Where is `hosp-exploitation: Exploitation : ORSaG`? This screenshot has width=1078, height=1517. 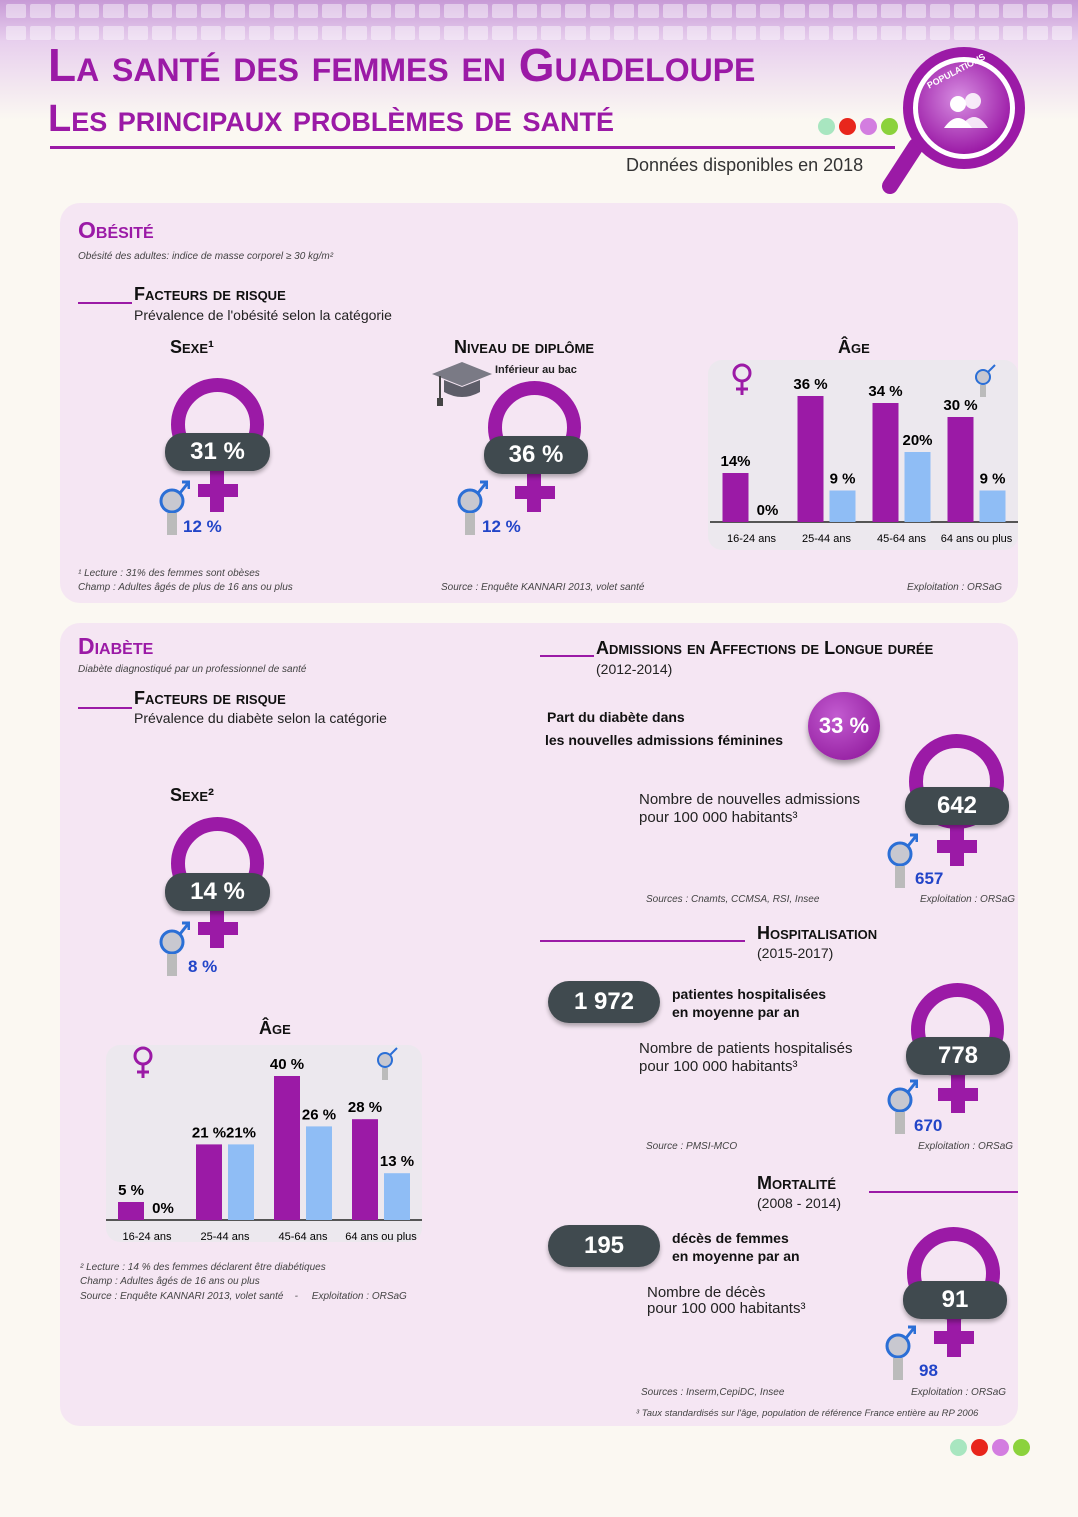 hosp-exploitation: Exploitation : ORSaG is located at coordinates (966, 1146).